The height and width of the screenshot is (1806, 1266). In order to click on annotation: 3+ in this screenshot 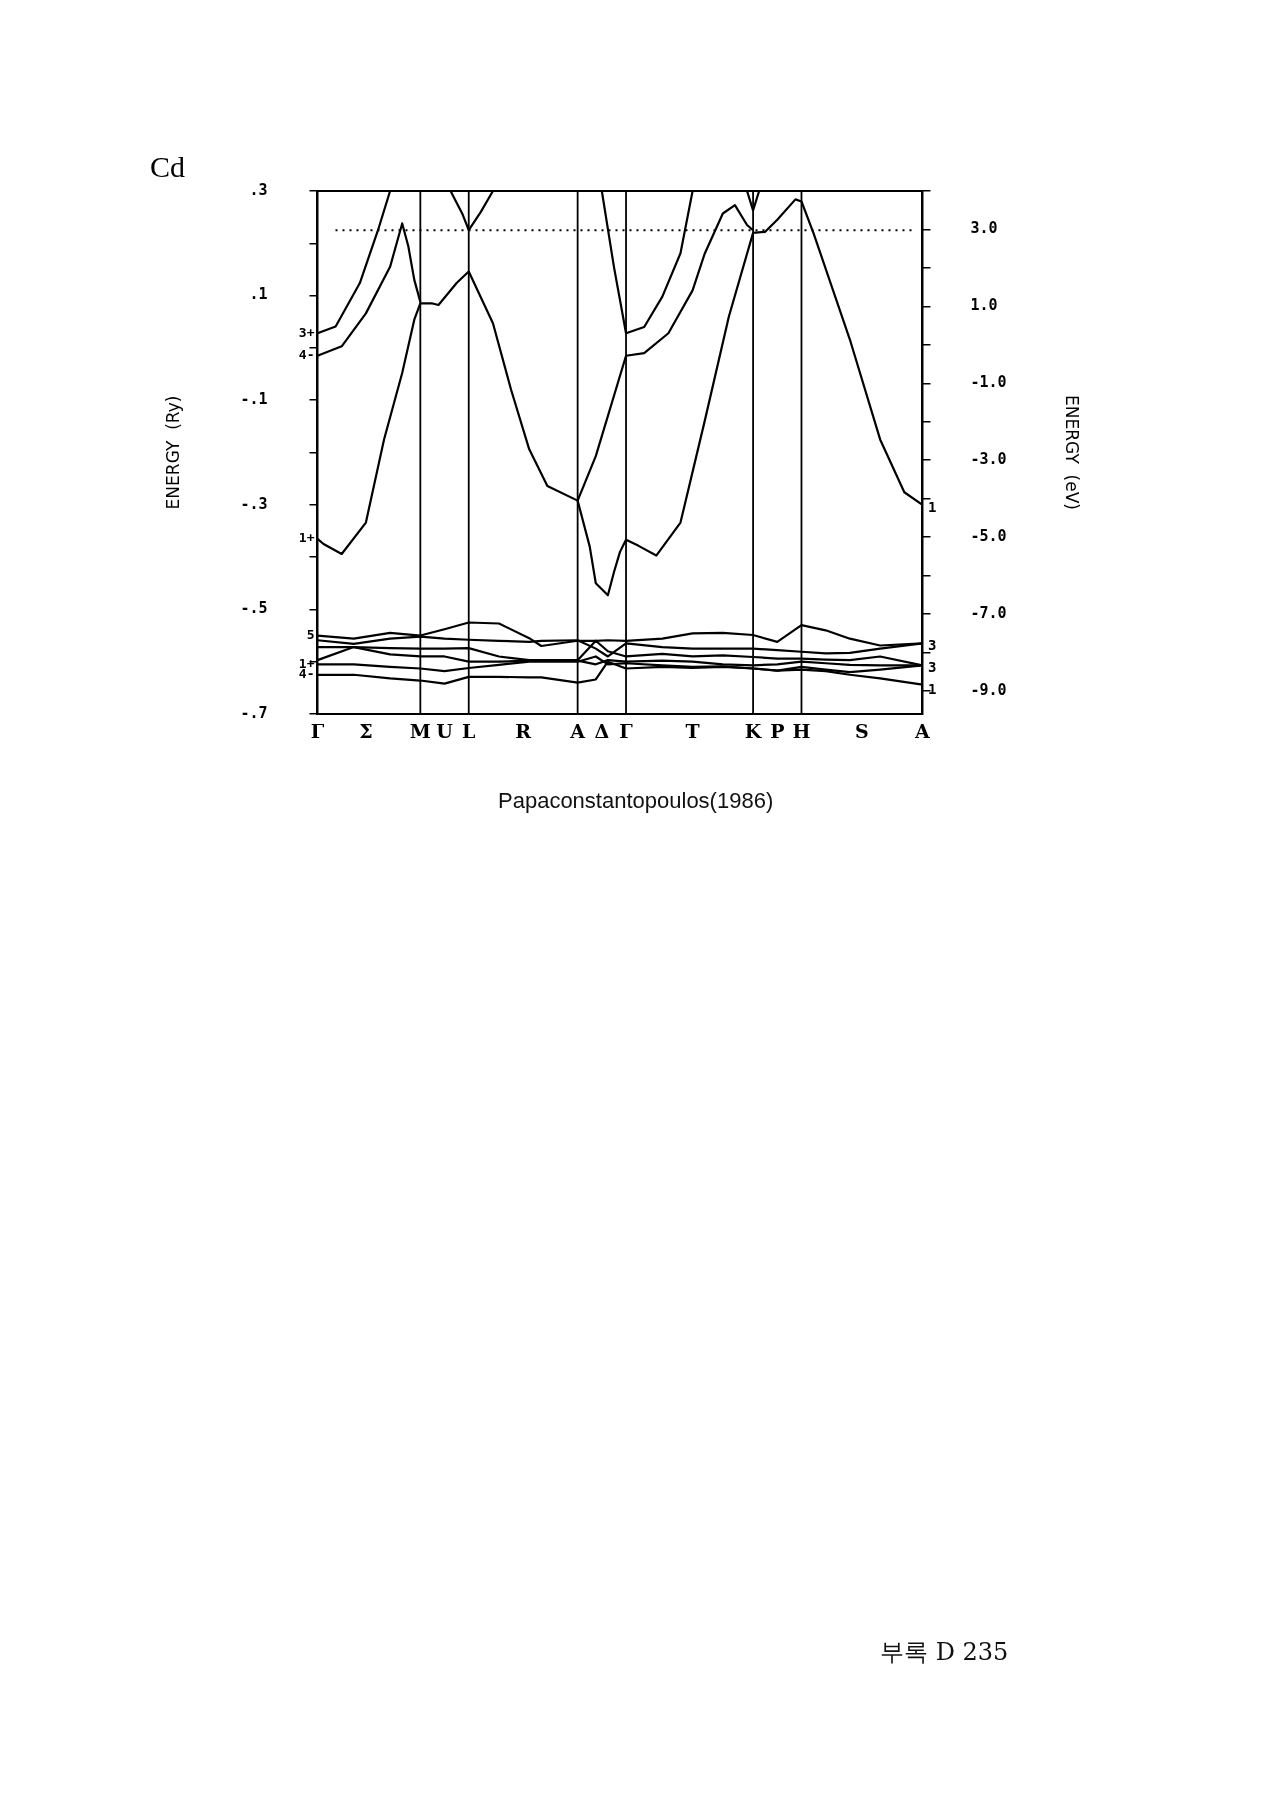, I will do `click(306, 332)`.